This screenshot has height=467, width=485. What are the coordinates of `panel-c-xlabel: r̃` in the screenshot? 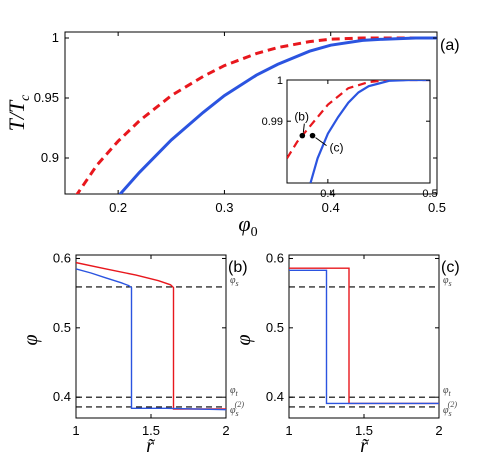 It's located at (364, 446).